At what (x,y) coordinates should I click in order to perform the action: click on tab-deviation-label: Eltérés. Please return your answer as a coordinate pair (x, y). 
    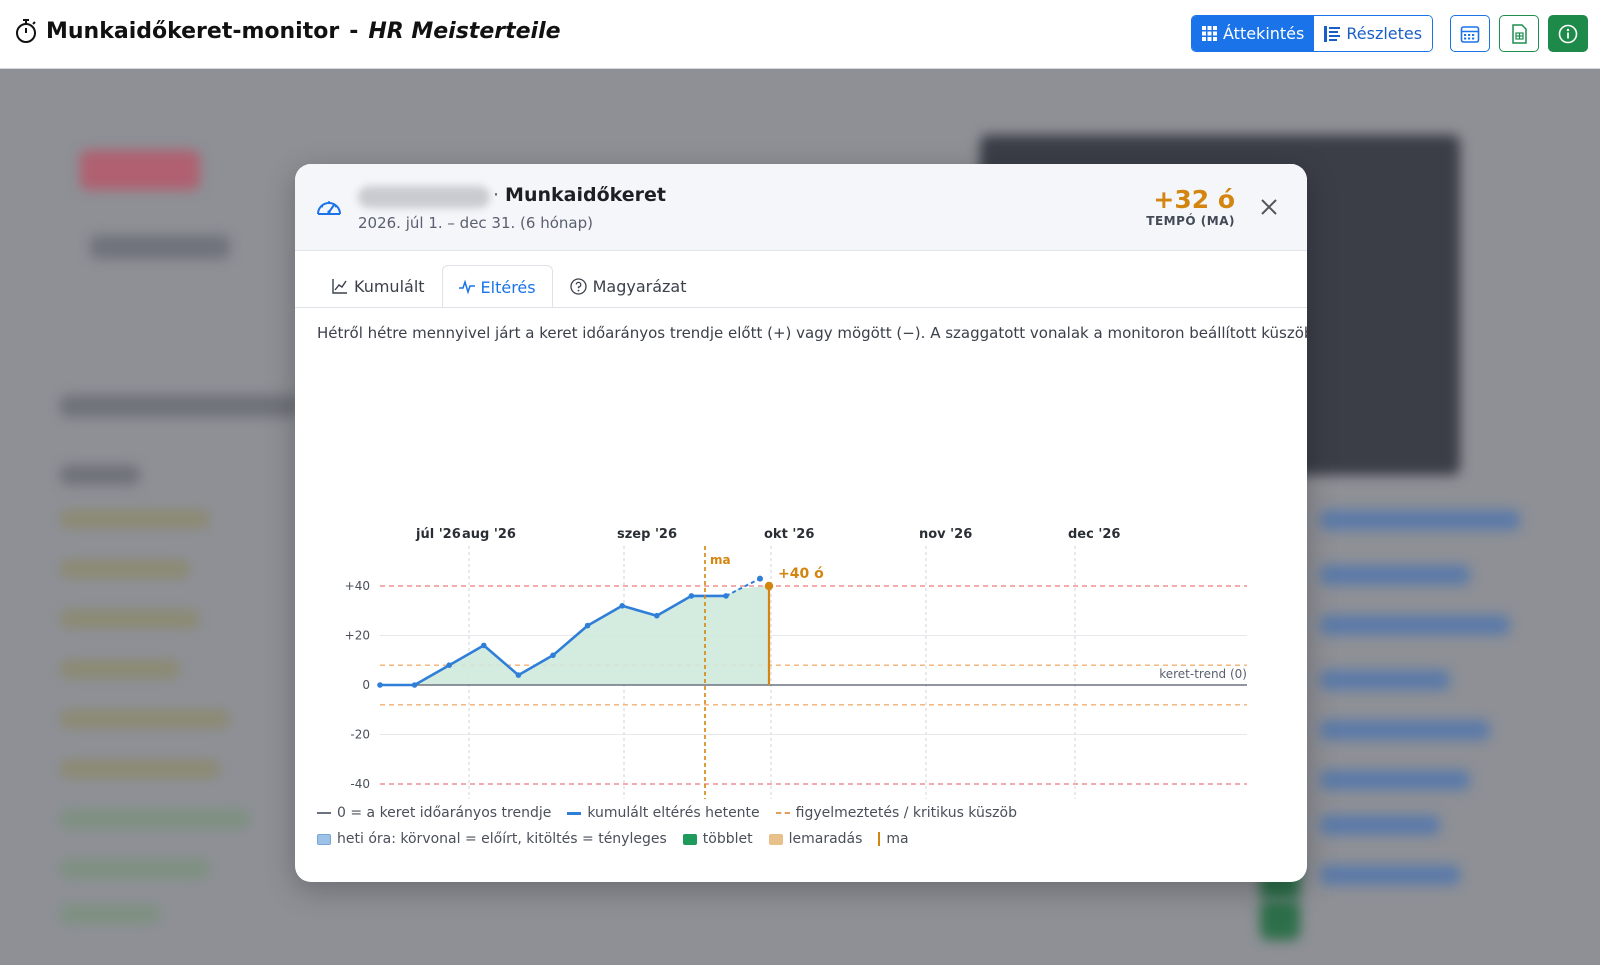
    Looking at the image, I should click on (508, 287).